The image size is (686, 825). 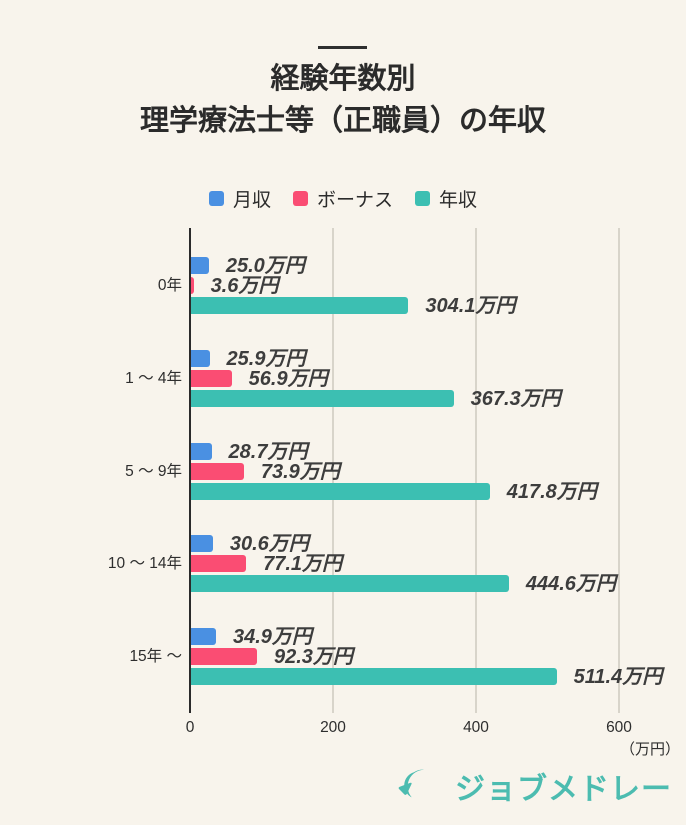 What do you see at coordinates (515, 398) in the screenshot?
I see `value-label: 367.3万円` at bounding box center [515, 398].